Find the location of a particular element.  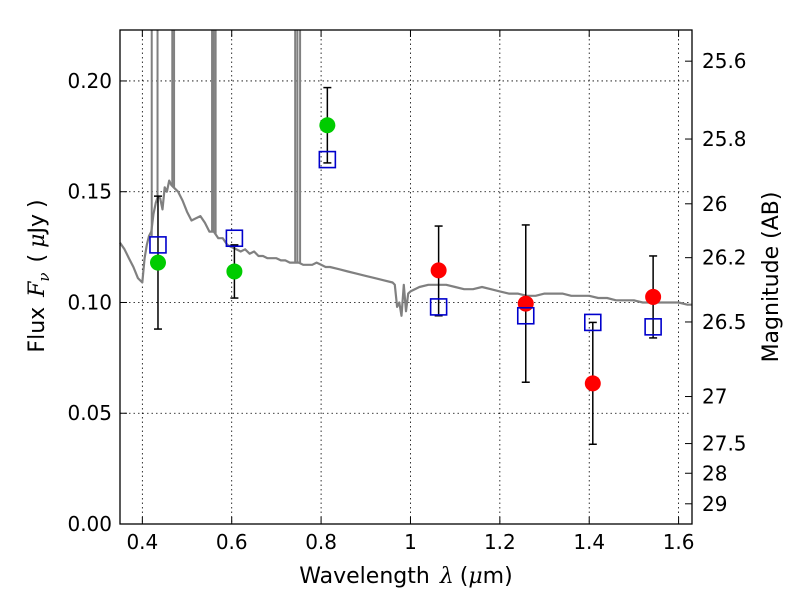

y2-axis-label: Magnitude (AB) is located at coordinates (771, 277).